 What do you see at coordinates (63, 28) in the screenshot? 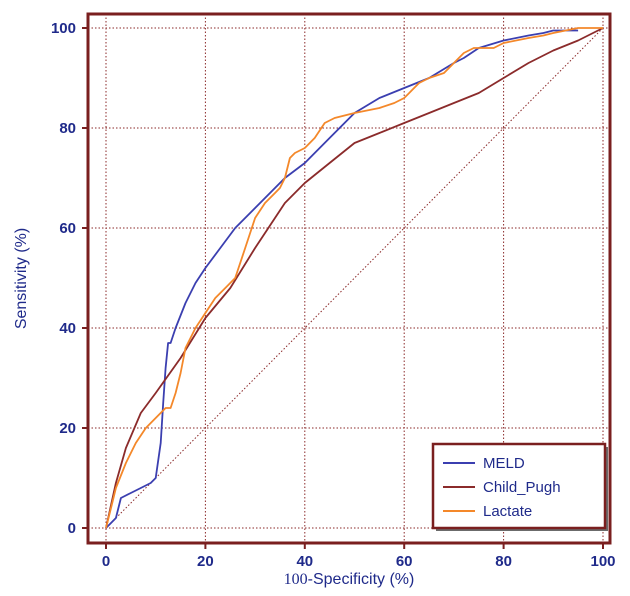
I see `y-tick-label: 100` at bounding box center [63, 28].